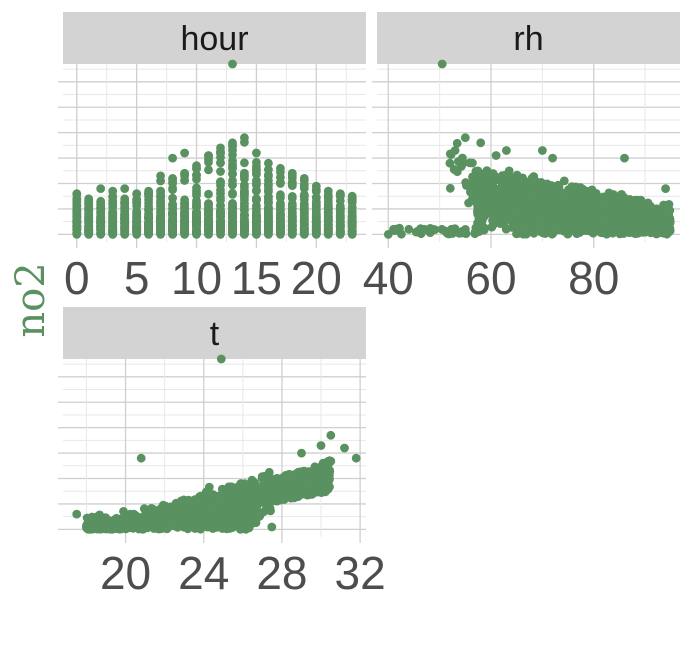  Describe the element at coordinates (388, 278) in the screenshot. I see `x-tick-label: 40` at that location.